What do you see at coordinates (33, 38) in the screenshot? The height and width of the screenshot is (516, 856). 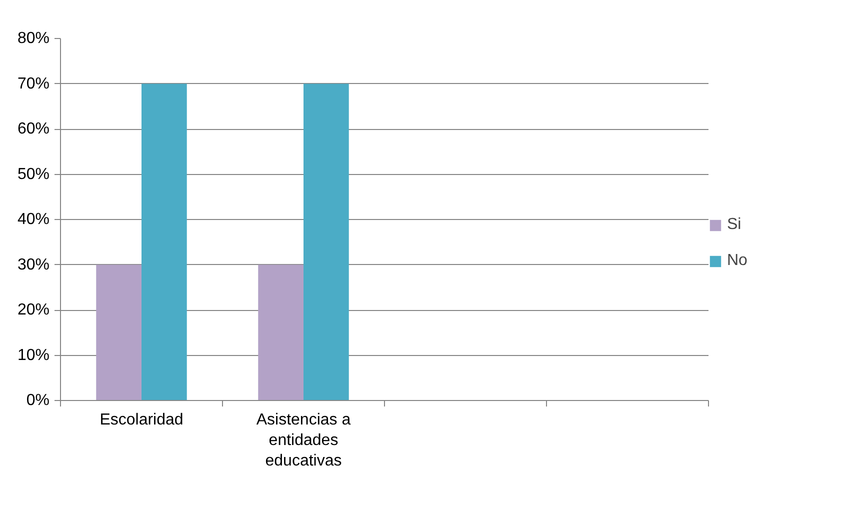 I see `y-tick-label: 80%` at bounding box center [33, 38].